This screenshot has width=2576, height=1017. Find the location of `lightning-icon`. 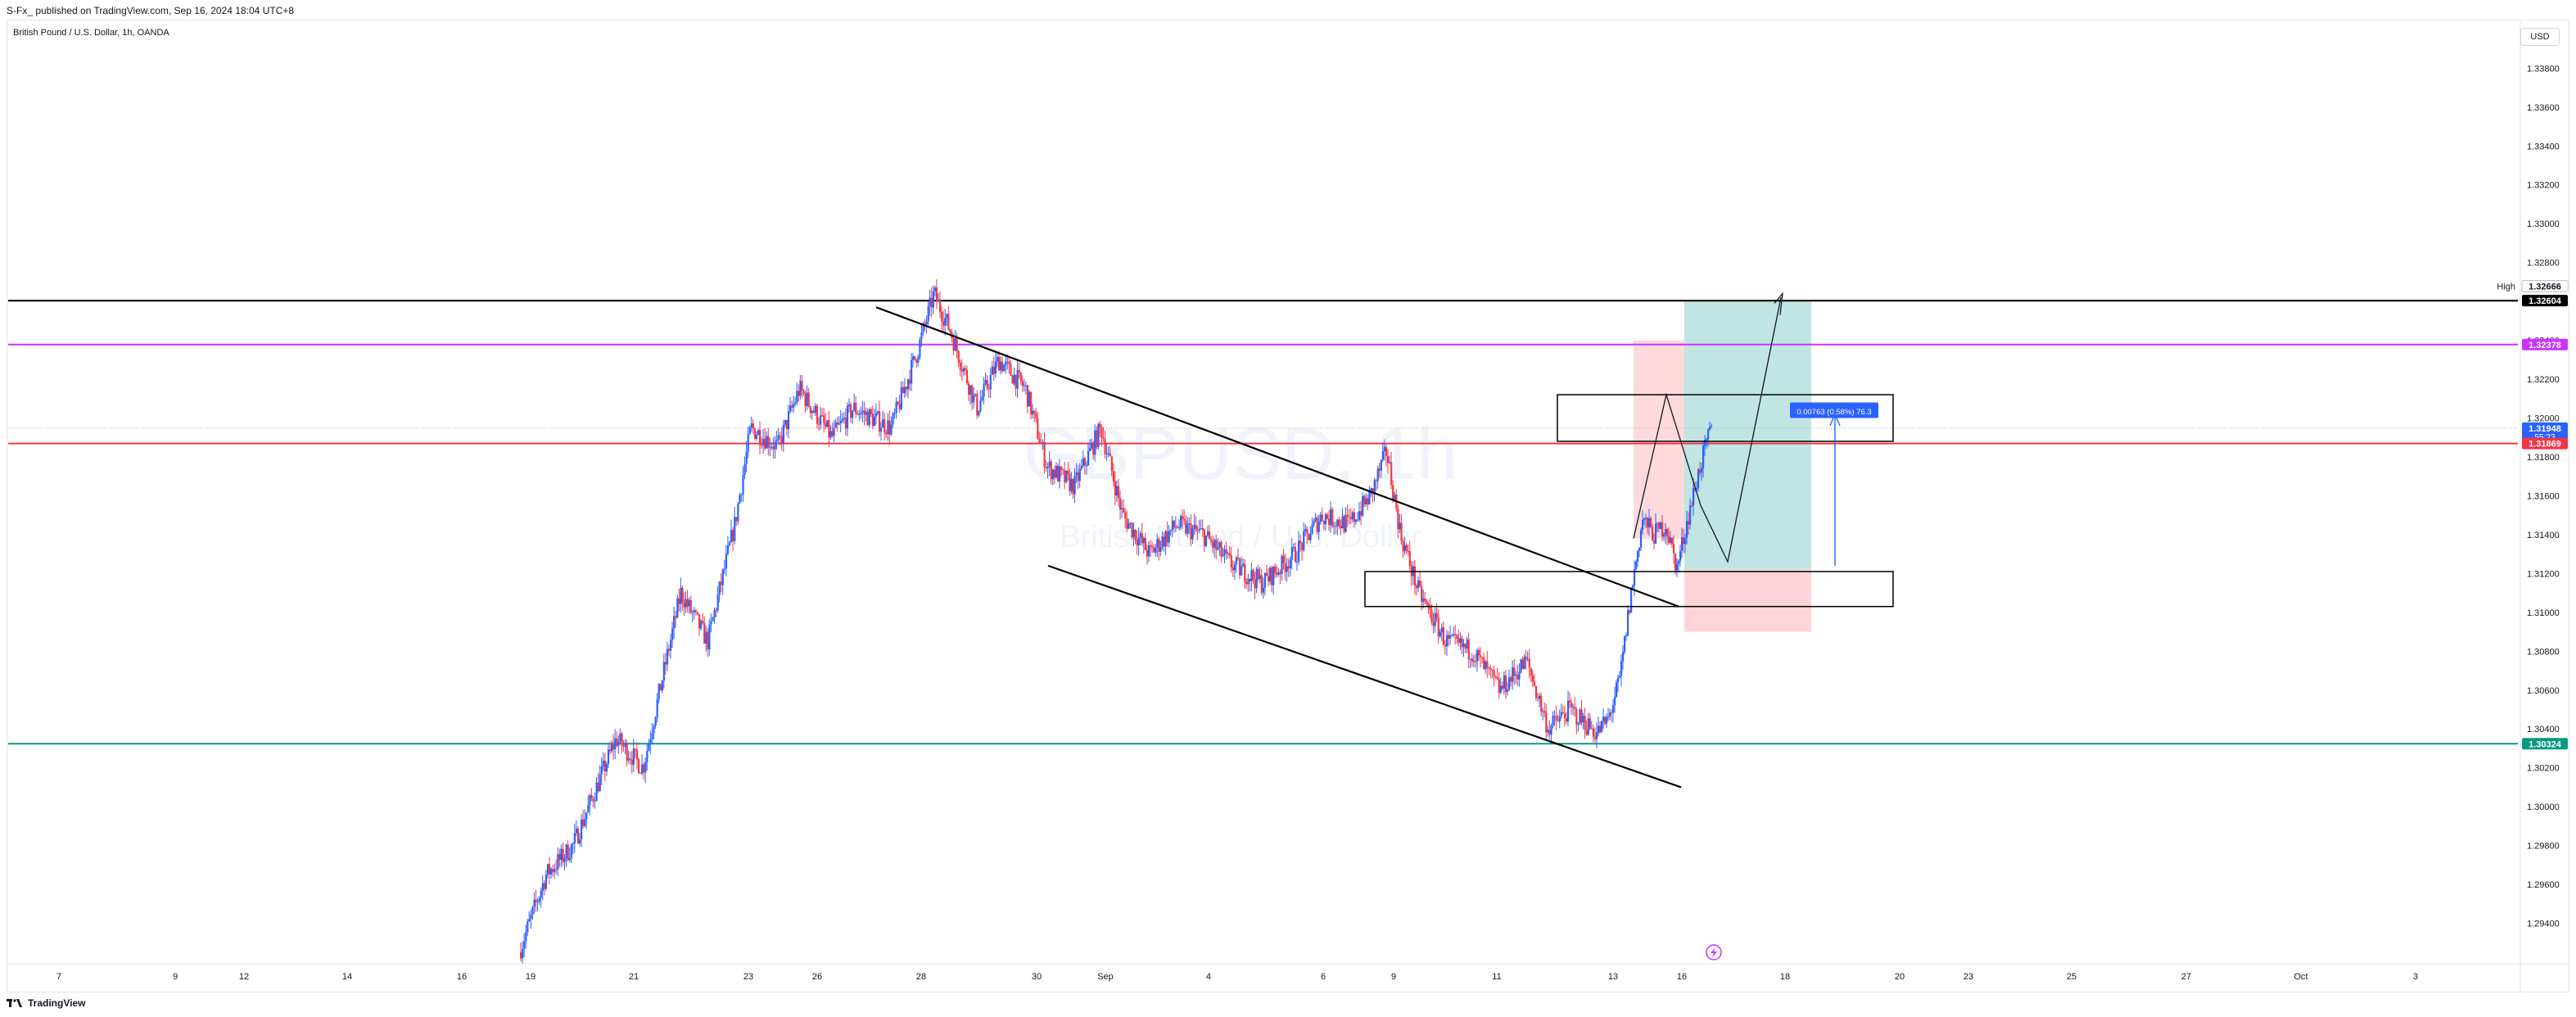

lightning-icon is located at coordinates (1714, 952).